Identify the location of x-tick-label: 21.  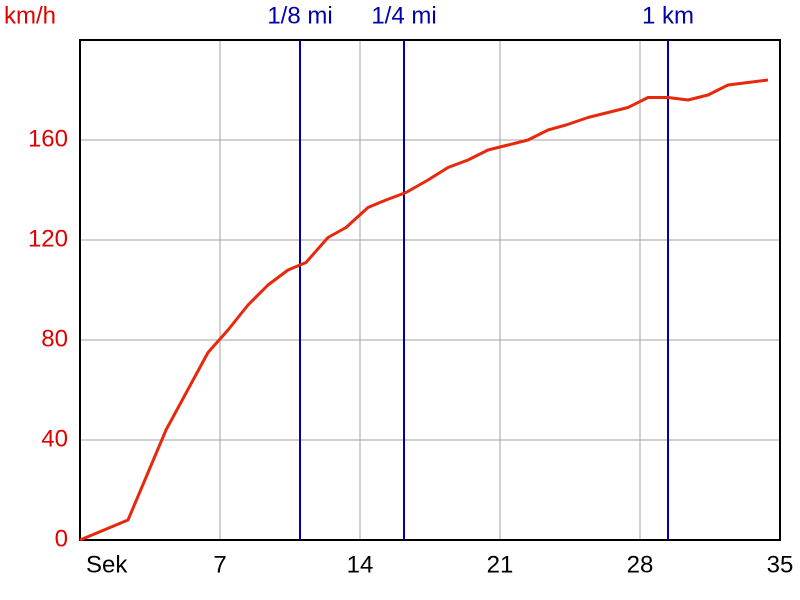
(500, 564).